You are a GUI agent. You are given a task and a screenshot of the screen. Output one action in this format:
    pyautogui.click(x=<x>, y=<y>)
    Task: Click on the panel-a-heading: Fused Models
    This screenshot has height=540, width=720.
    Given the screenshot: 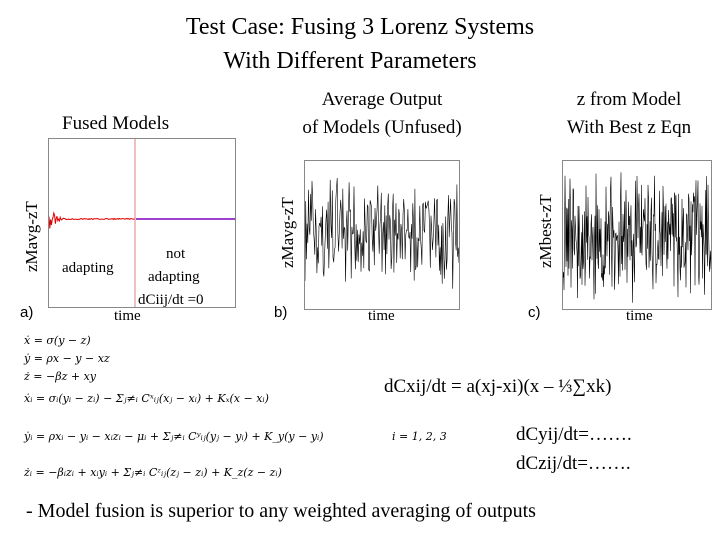 What is the action you would take?
    pyautogui.click(x=116, y=123)
    